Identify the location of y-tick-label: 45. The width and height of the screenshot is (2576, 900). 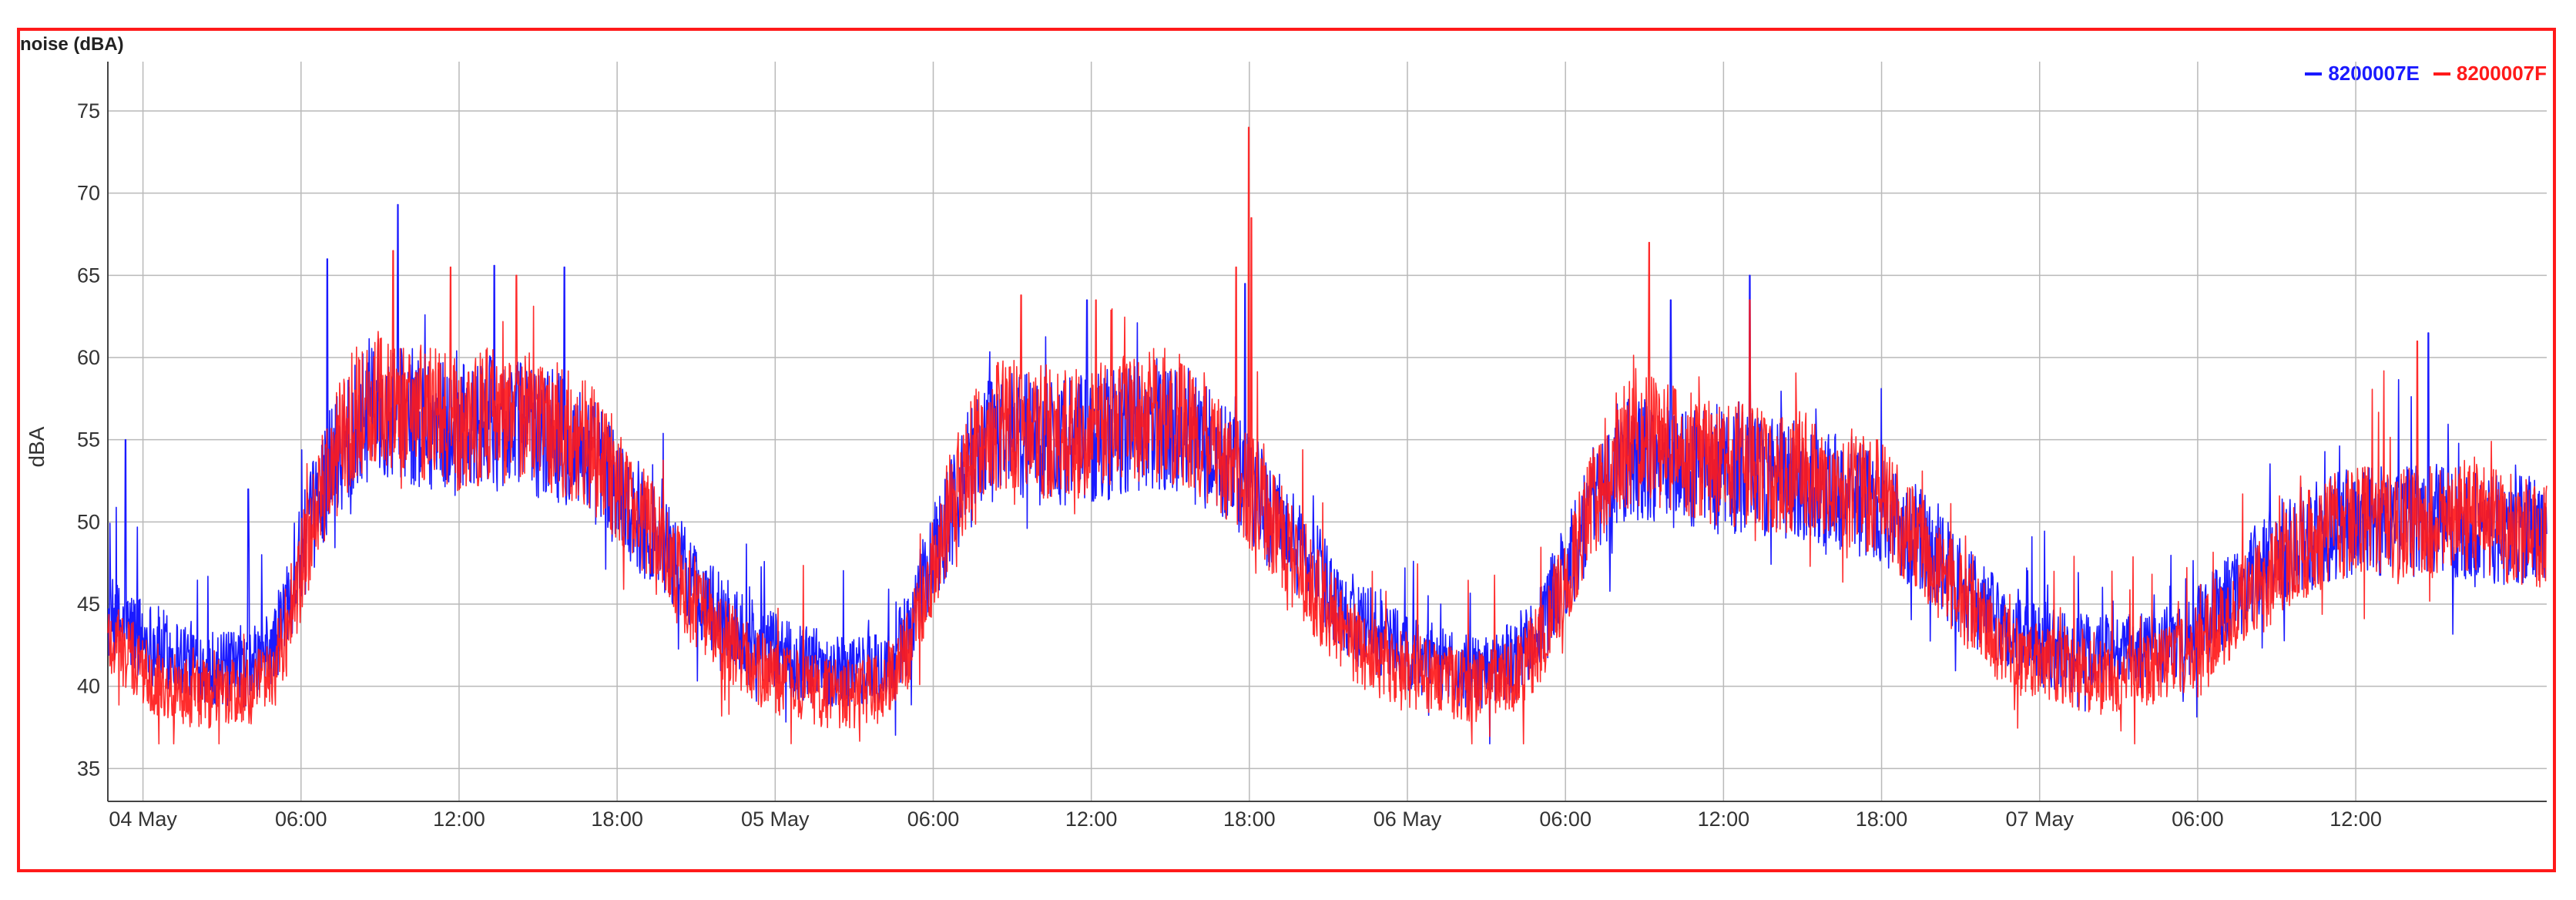
(88, 604).